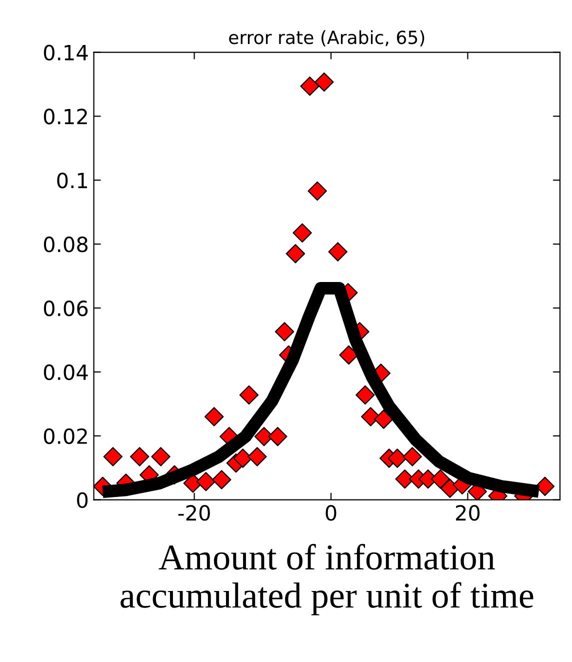 The width and height of the screenshot is (572, 662). What do you see at coordinates (331, 513) in the screenshot?
I see `x-tick-label: 0` at bounding box center [331, 513].